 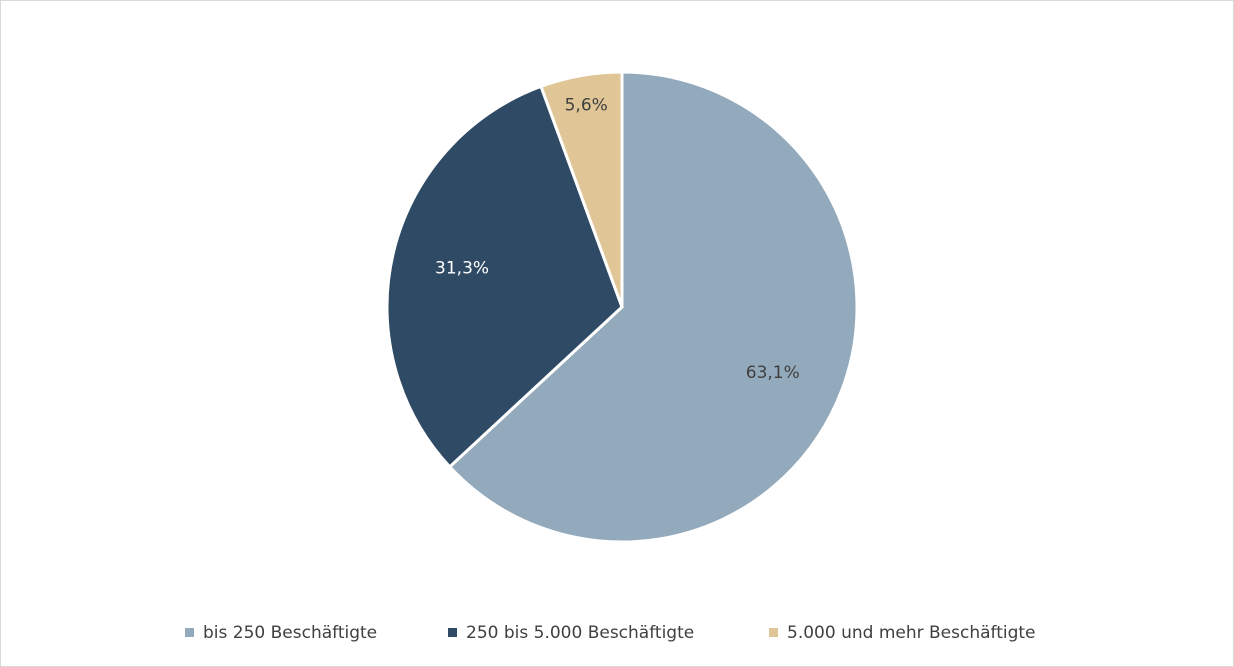 I want to click on data-label: 63,1%, so click(x=773, y=373).